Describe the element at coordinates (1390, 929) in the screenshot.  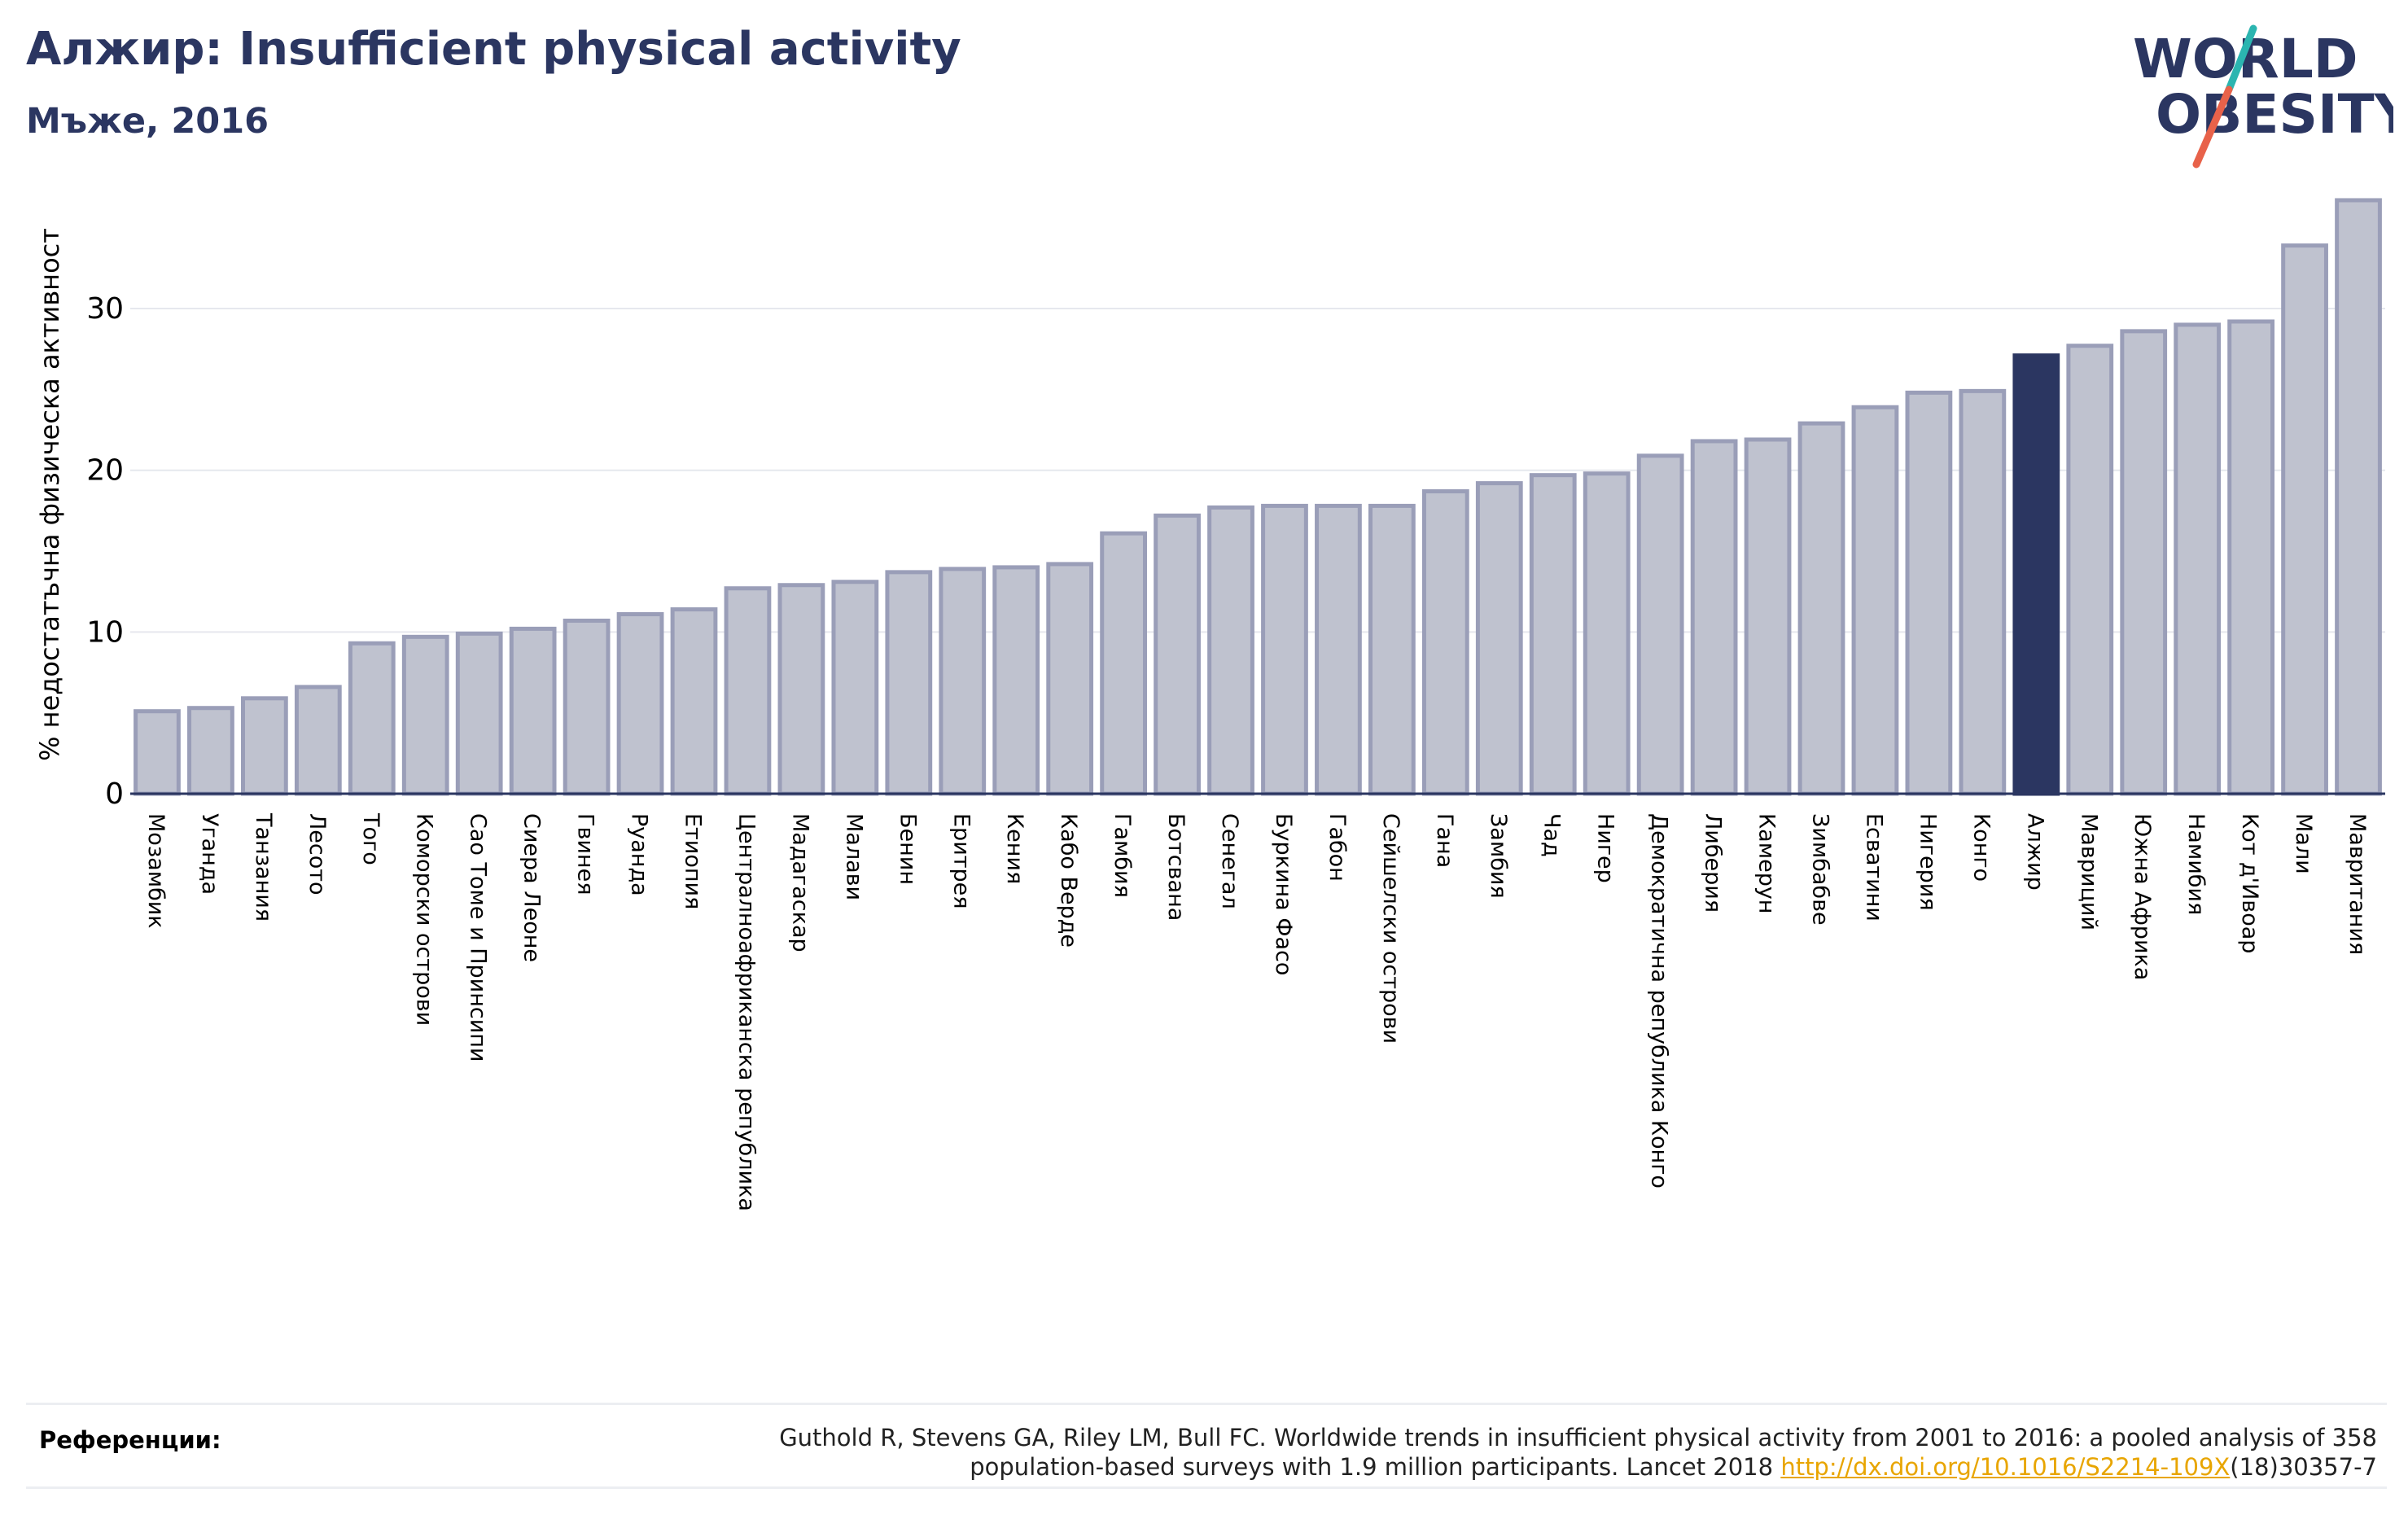
I see `x-tick-label: Сейшелски острови` at that location.